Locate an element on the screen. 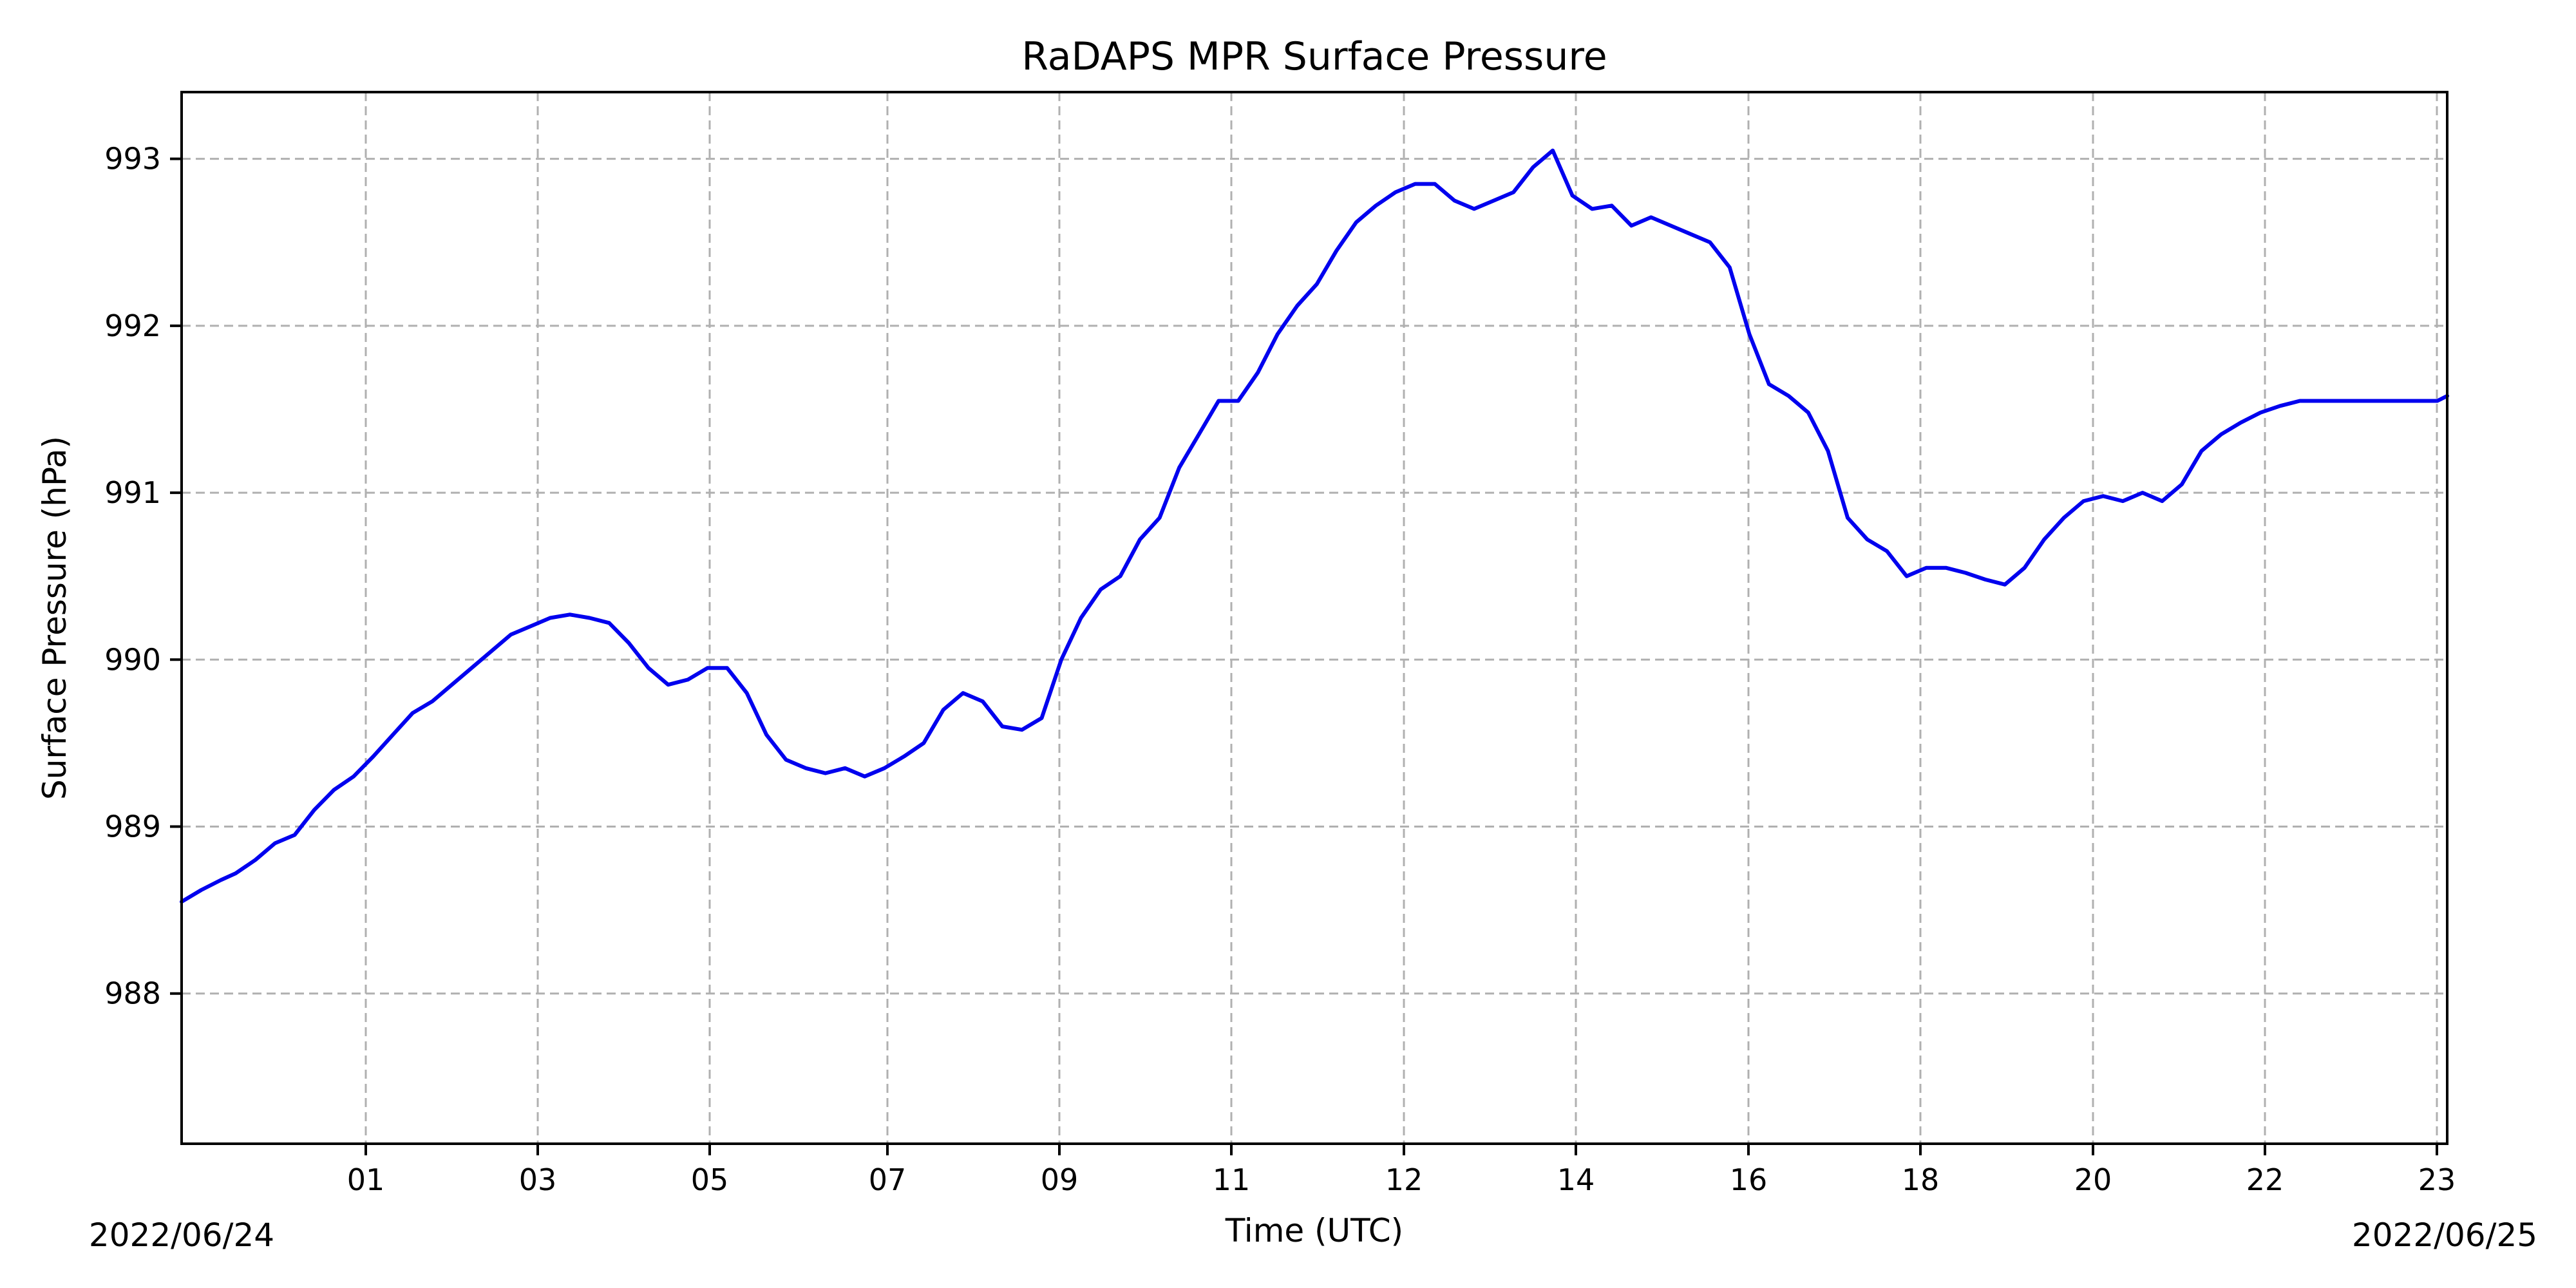  x-tick-label: 18 is located at coordinates (1921, 1179).